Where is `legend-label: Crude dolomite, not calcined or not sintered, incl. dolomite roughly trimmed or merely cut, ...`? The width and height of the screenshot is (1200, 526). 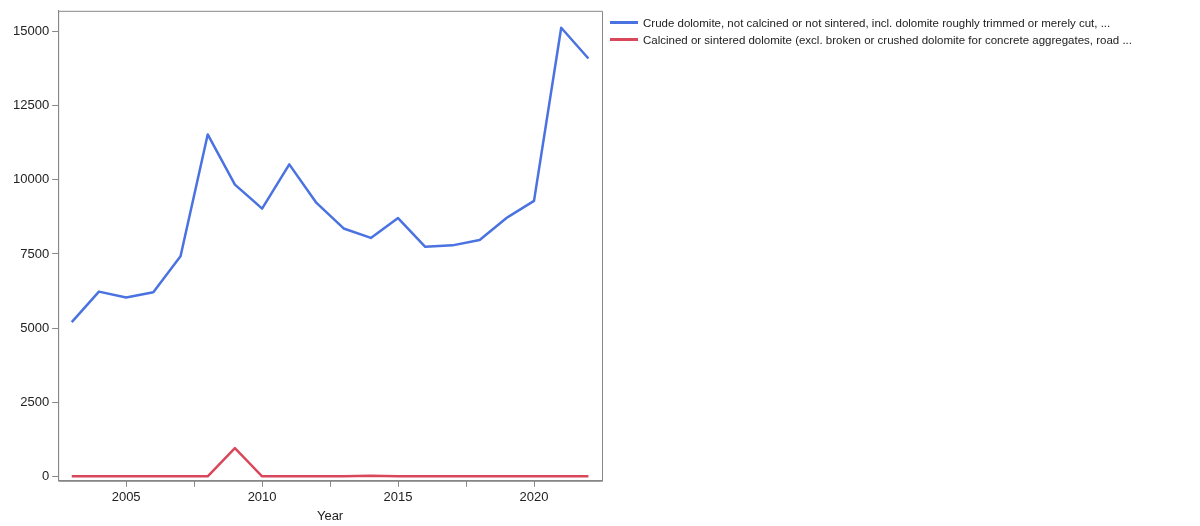 legend-label: Crude dolomite, not calcined or not sintered, incl. dolomite roughly trimmed or merely cut, ... is located at coordinates (877, 22).